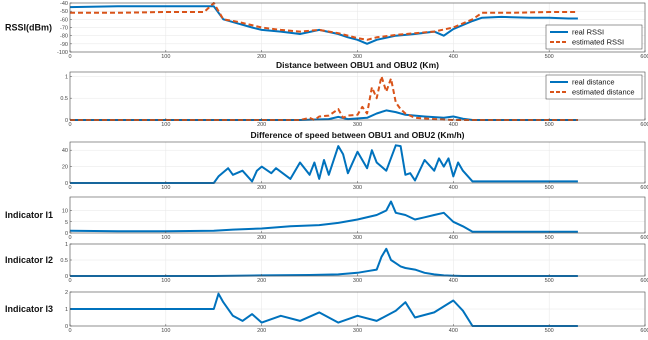 This screenshot has width=648, height=340. I want to click on panel-5: 0 100 200 300 400 500 600 0 0.5 1 Indicator I2, so click(326, 263).